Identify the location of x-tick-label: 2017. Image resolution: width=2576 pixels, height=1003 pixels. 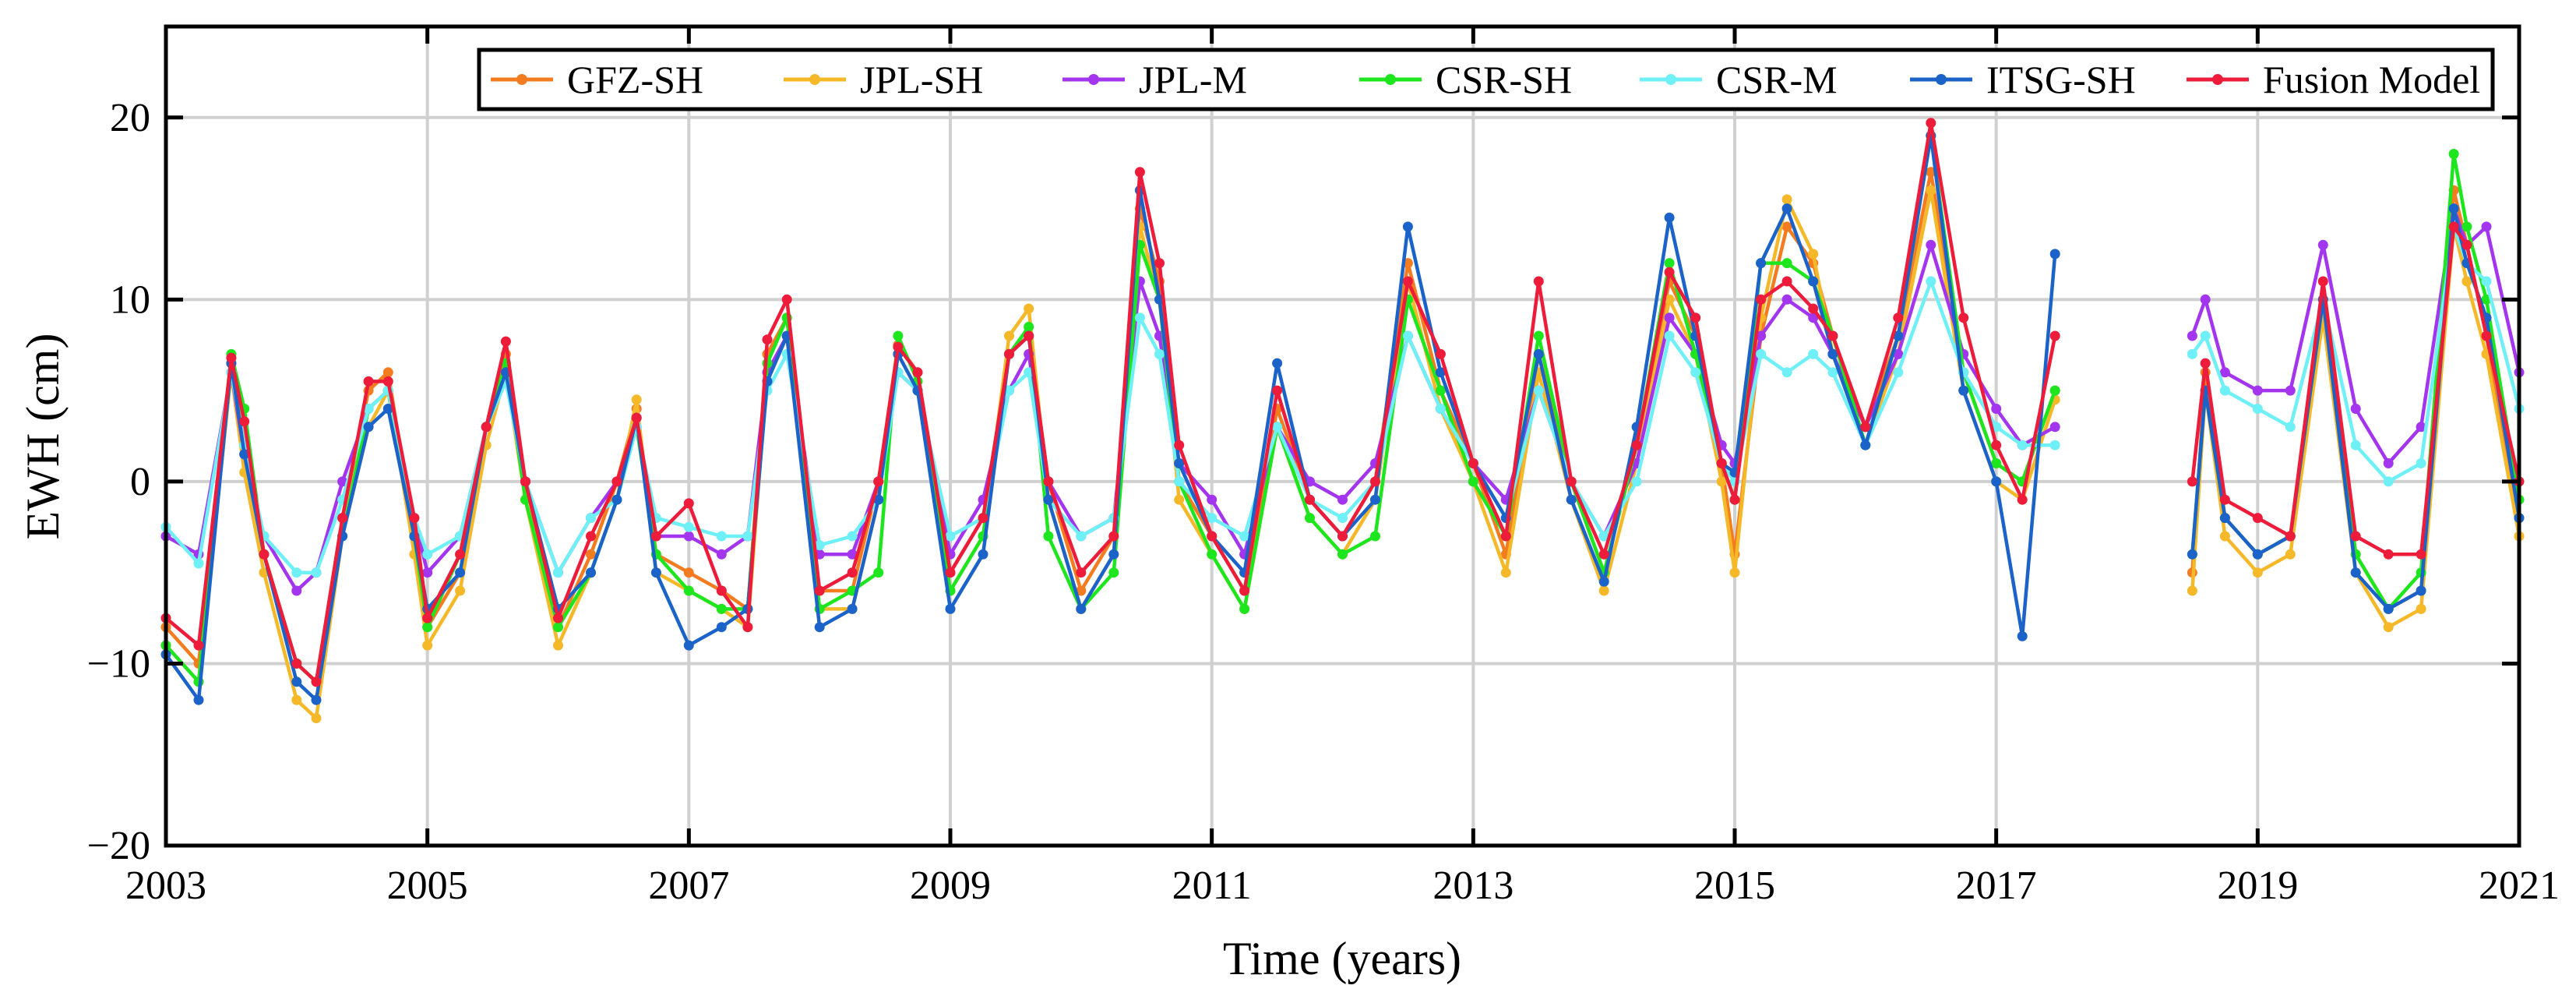
(1997, 885).